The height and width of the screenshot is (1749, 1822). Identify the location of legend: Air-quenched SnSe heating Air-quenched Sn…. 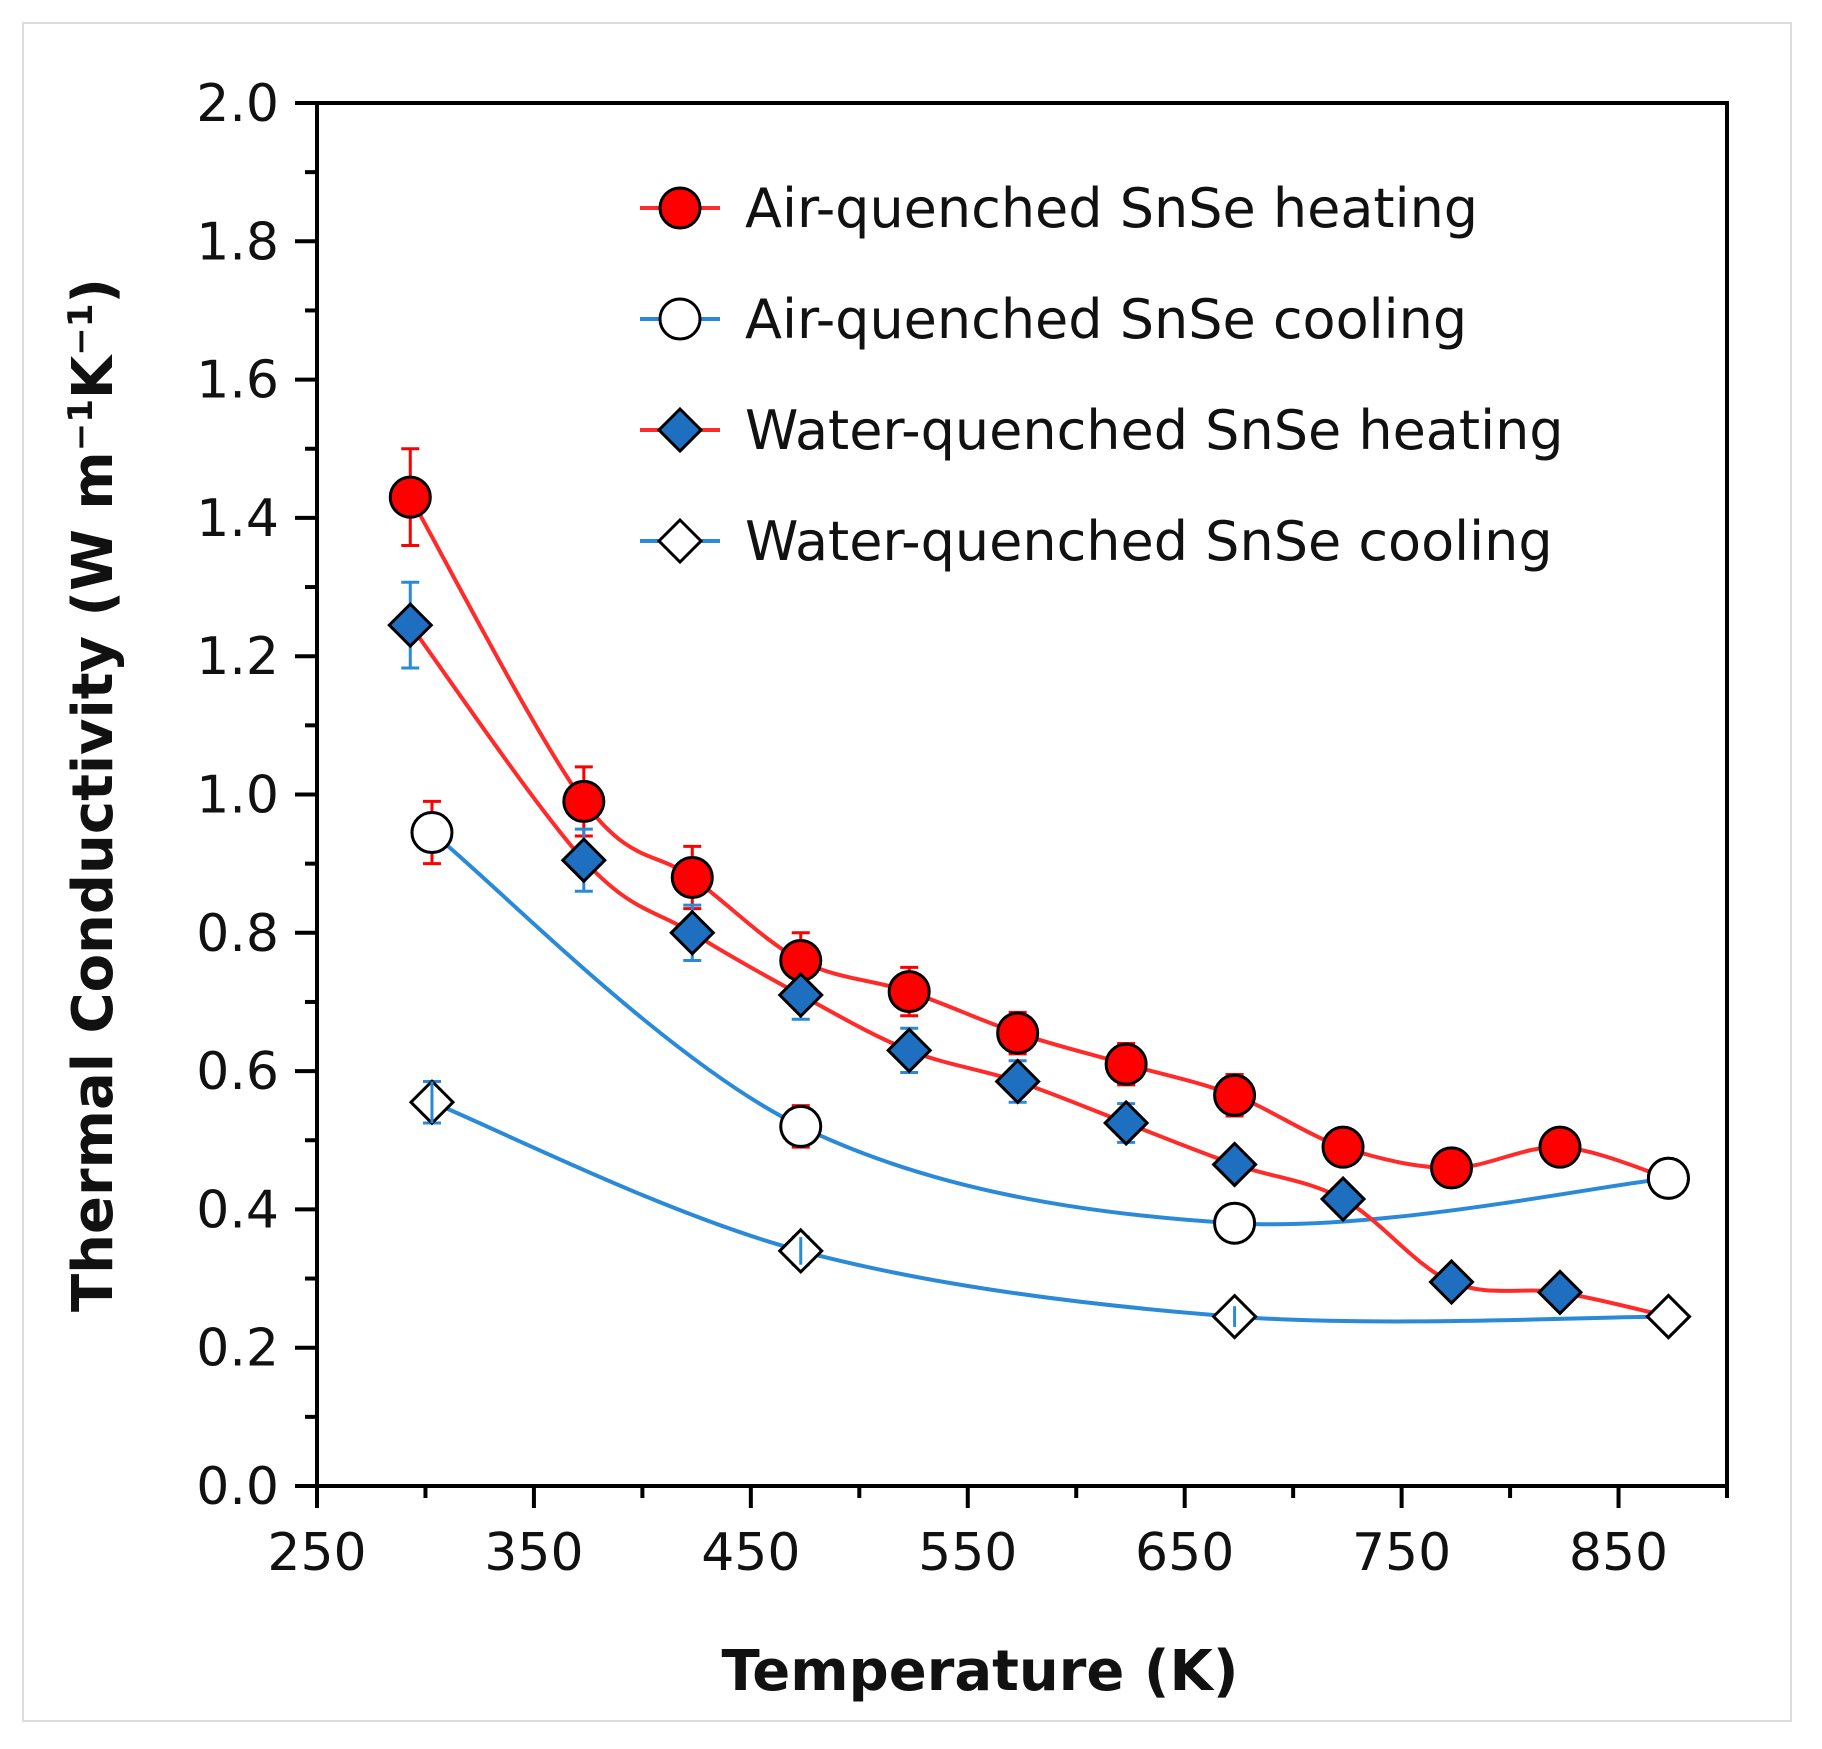
(1102, 375).